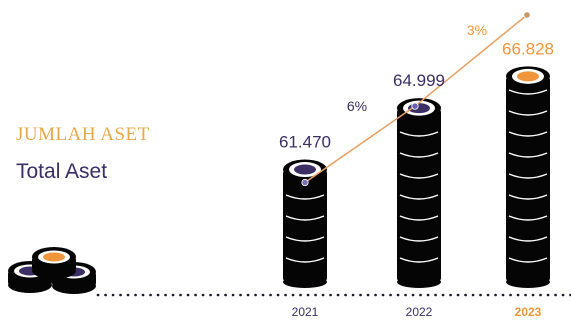 This screenshot has height=320, width=571. Describe the element at coordinates (528, 76) in the screenshot. I see `sushi-filling-2023` at that location.